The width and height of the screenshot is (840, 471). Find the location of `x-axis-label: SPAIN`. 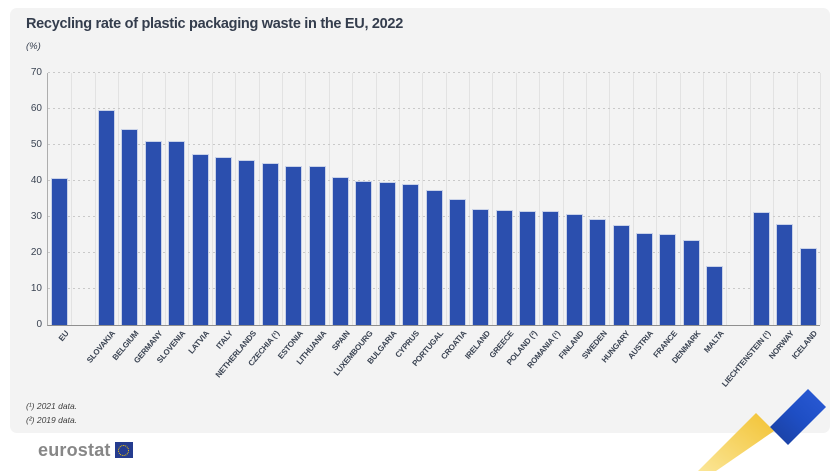

x-axis-label: SPAIN is located at coordinates (340, 341).